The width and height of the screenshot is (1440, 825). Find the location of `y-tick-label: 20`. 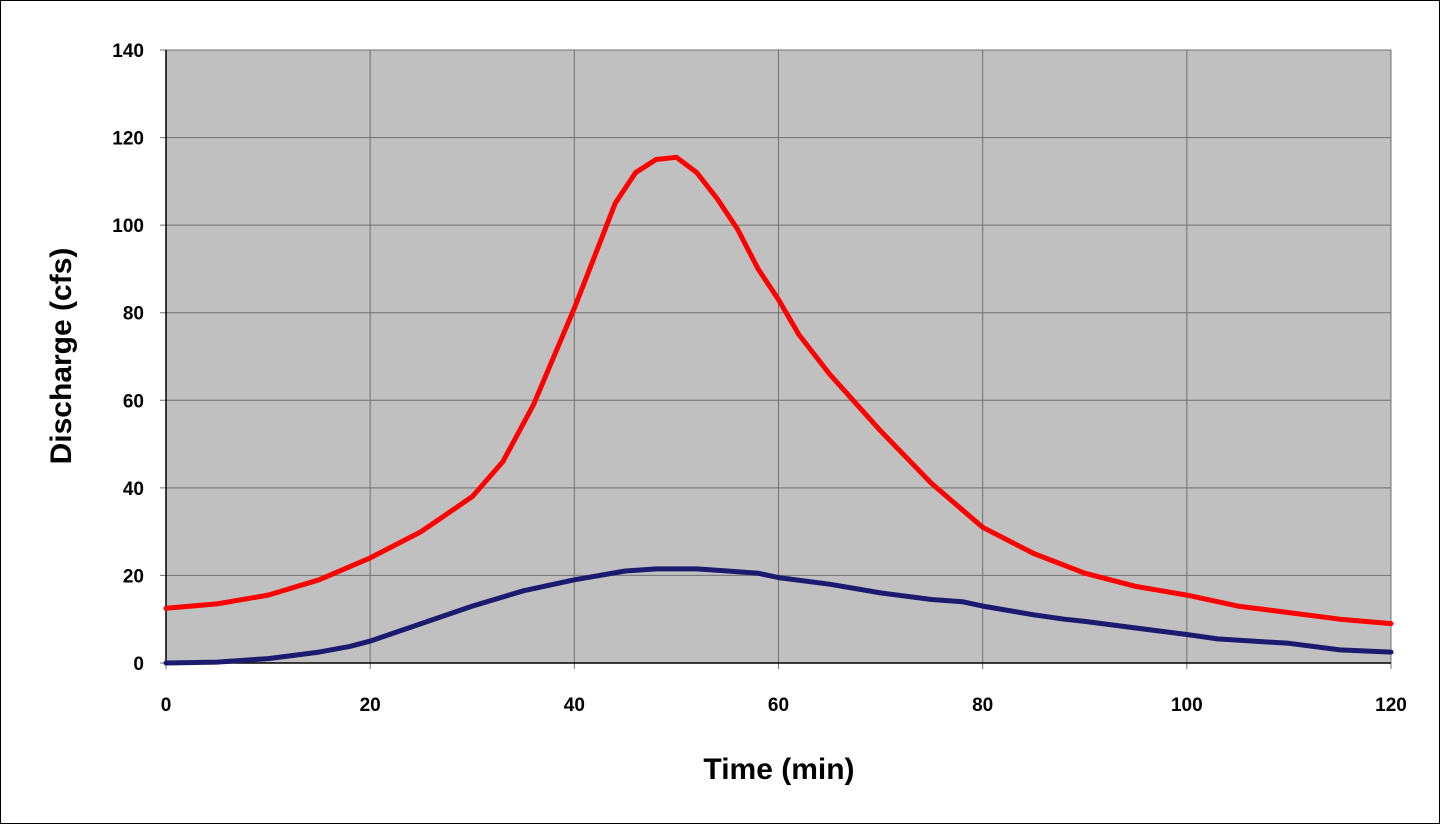

y-tick-label: 20 is located at coordinates (133, 576).